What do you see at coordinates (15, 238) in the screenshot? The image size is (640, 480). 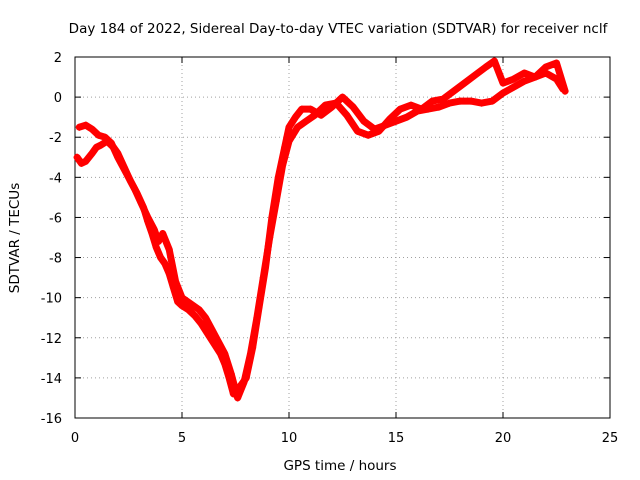 I see `y-axis-label: SDTVAR / TECUs` at bounding box center [15, 238].